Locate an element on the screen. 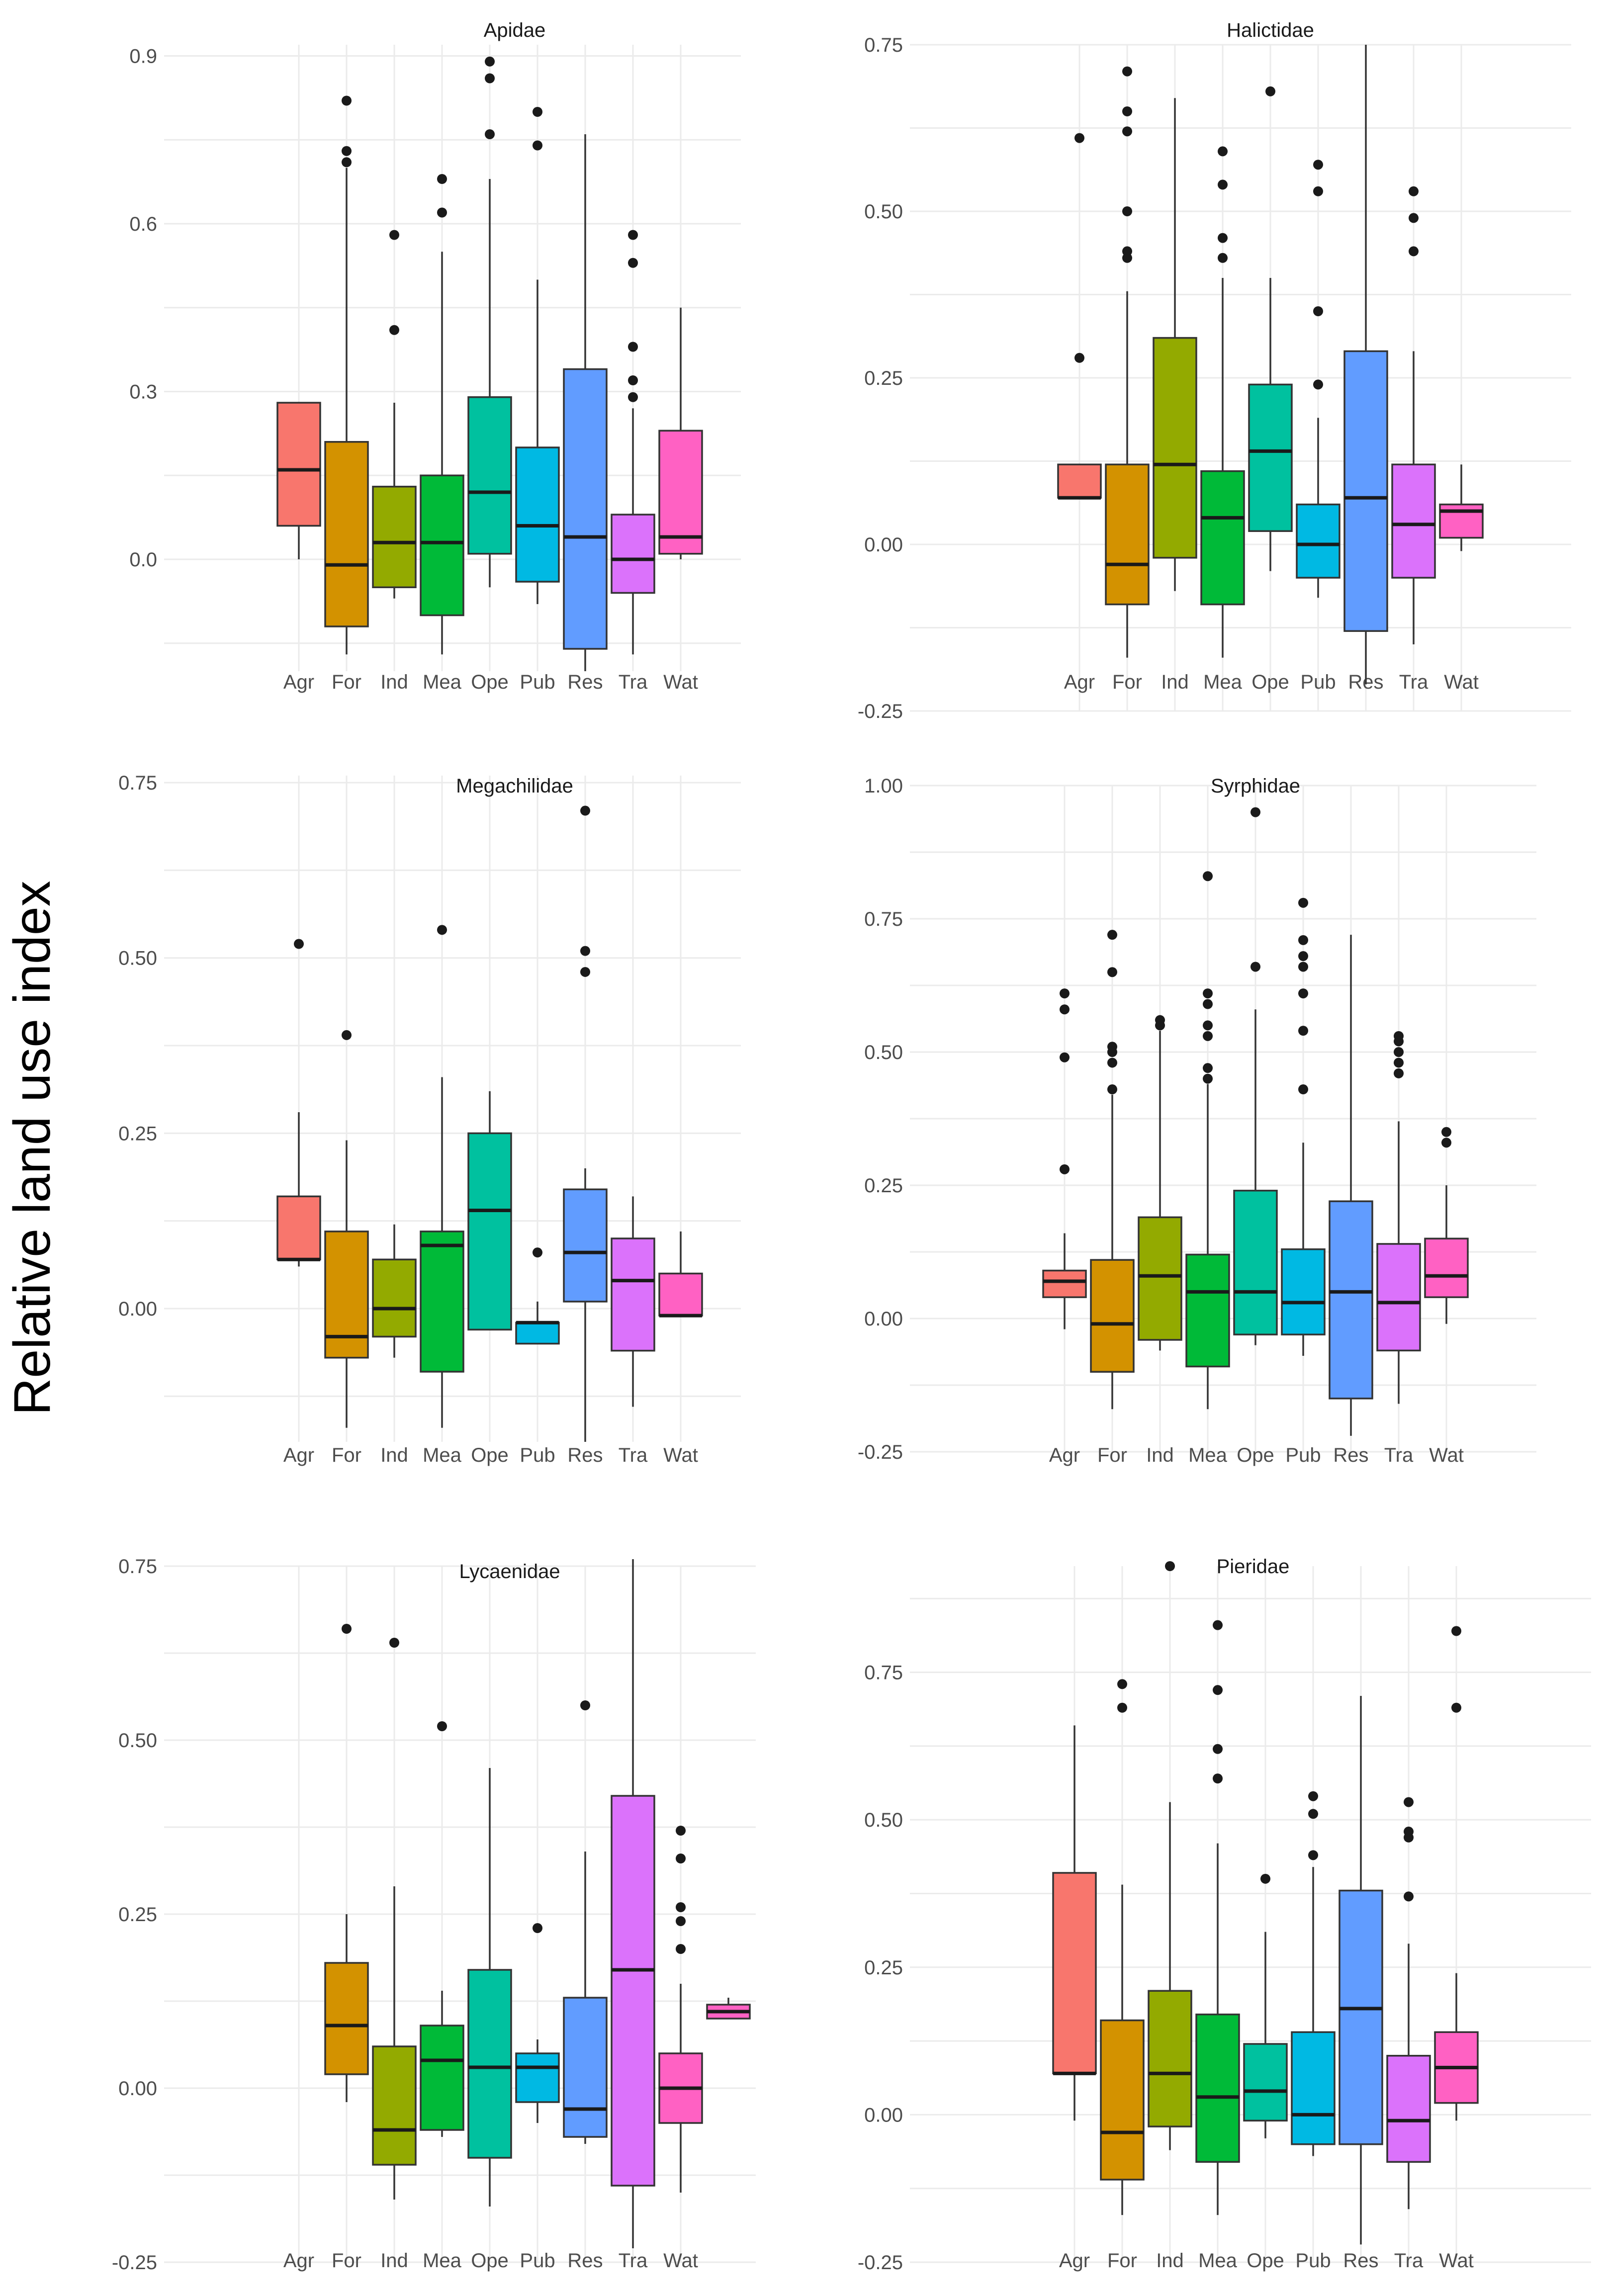 Image resolution: width=1608 pixels, height=2296 pixels. pieridae-ytick-label: -0.25 is located at coordinates (881, 2263).